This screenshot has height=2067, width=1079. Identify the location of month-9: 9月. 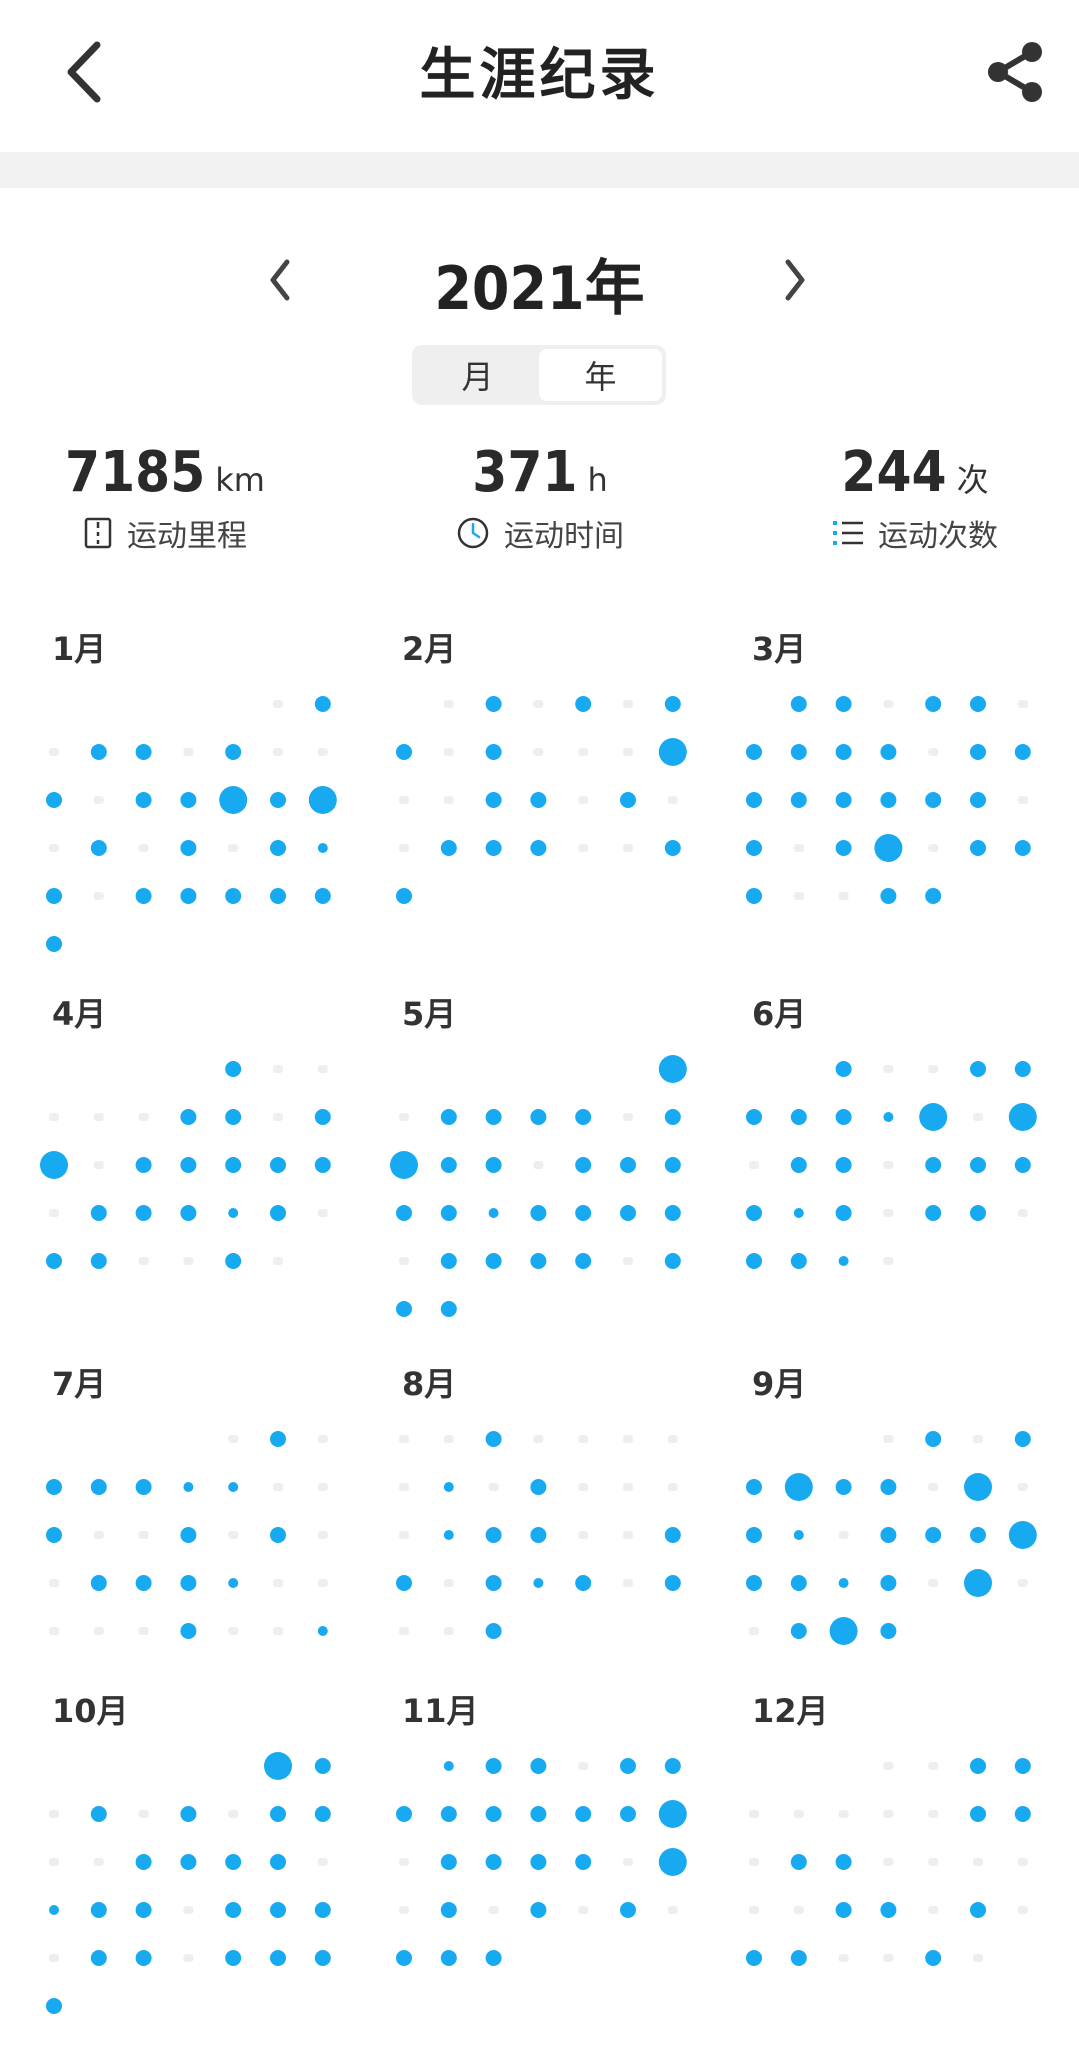
(885, 1525).